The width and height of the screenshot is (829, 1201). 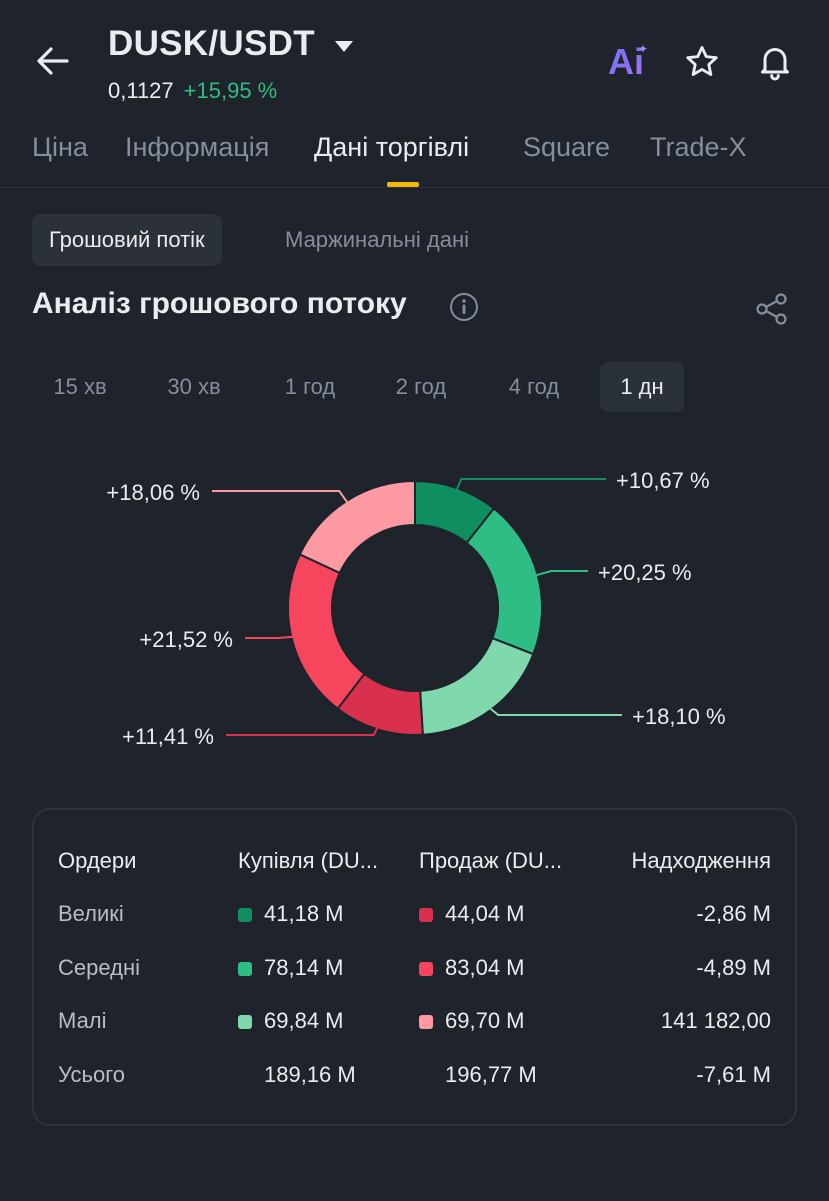 What do you see at coordinates (357, 527) in the screenshot?
I see `donut-slice-sell-small` at bounding box center [357, 527].